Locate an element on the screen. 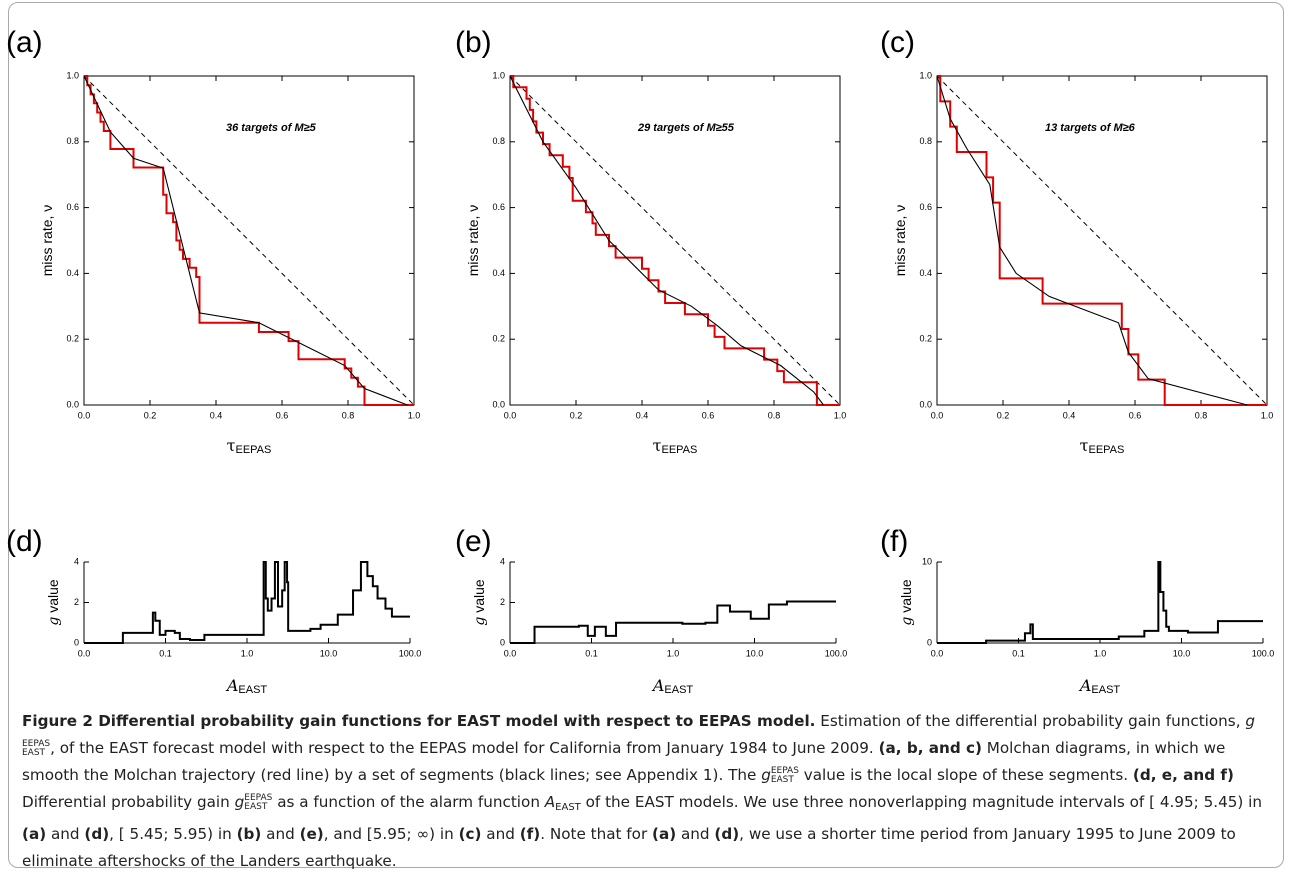  caption-text: and is located at coordinates (65, 834).